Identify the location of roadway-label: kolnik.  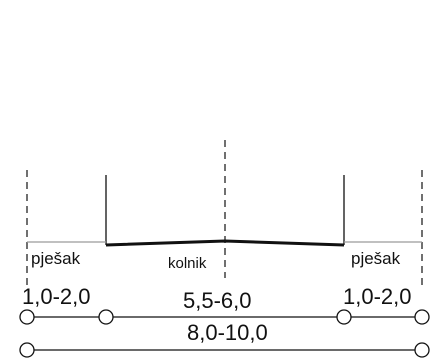
(187, 263).